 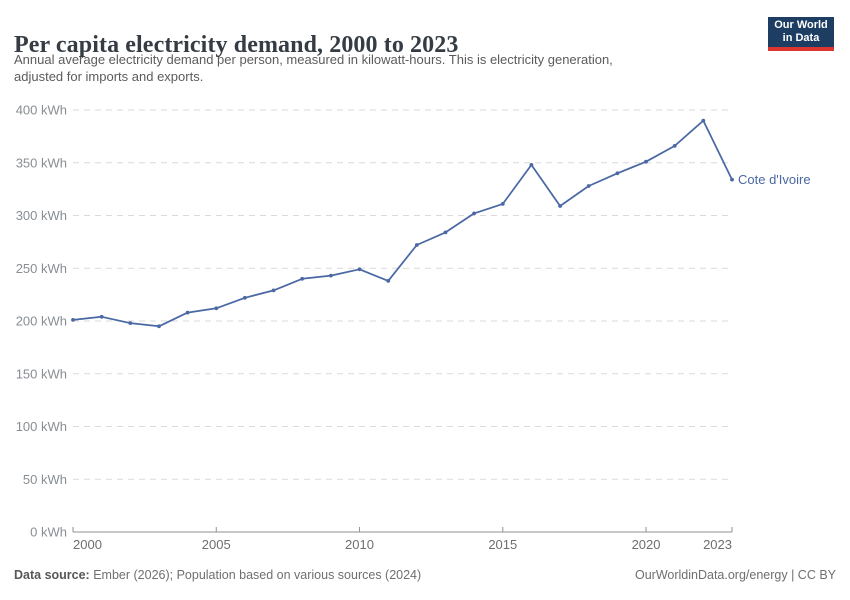 I want to click on y-tick-label: 350 kWh, so click(x=41, y=162).